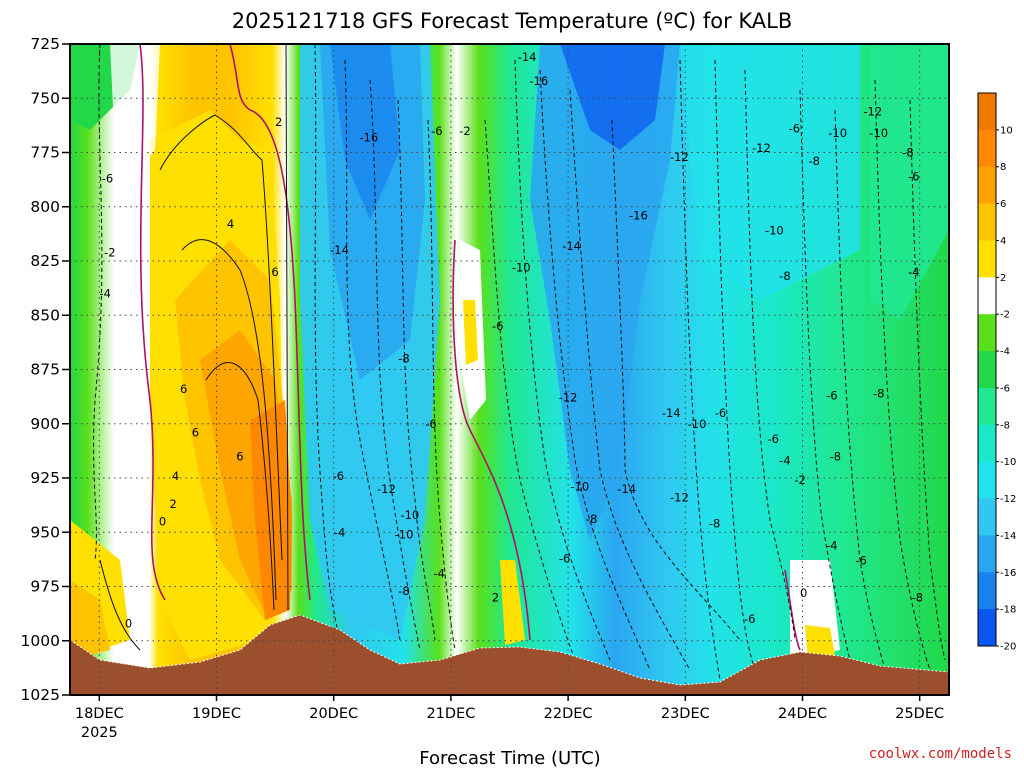 The width and height of the screenshot is (1024, 768). Describe the element at coordinates (1003, 204) in the screenshot. I see `colorbar-label: 6` at that location.